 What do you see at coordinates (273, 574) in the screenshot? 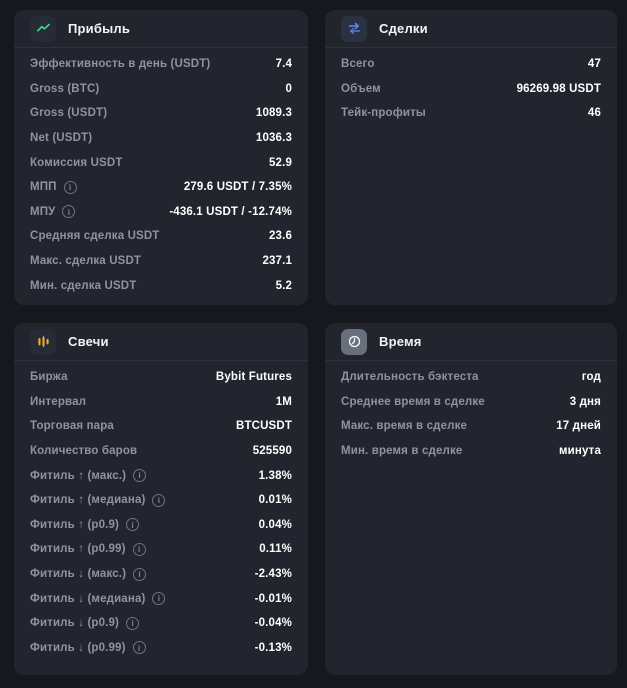
I see `stat-value: -2.43%` at bounding box center [273, 574].